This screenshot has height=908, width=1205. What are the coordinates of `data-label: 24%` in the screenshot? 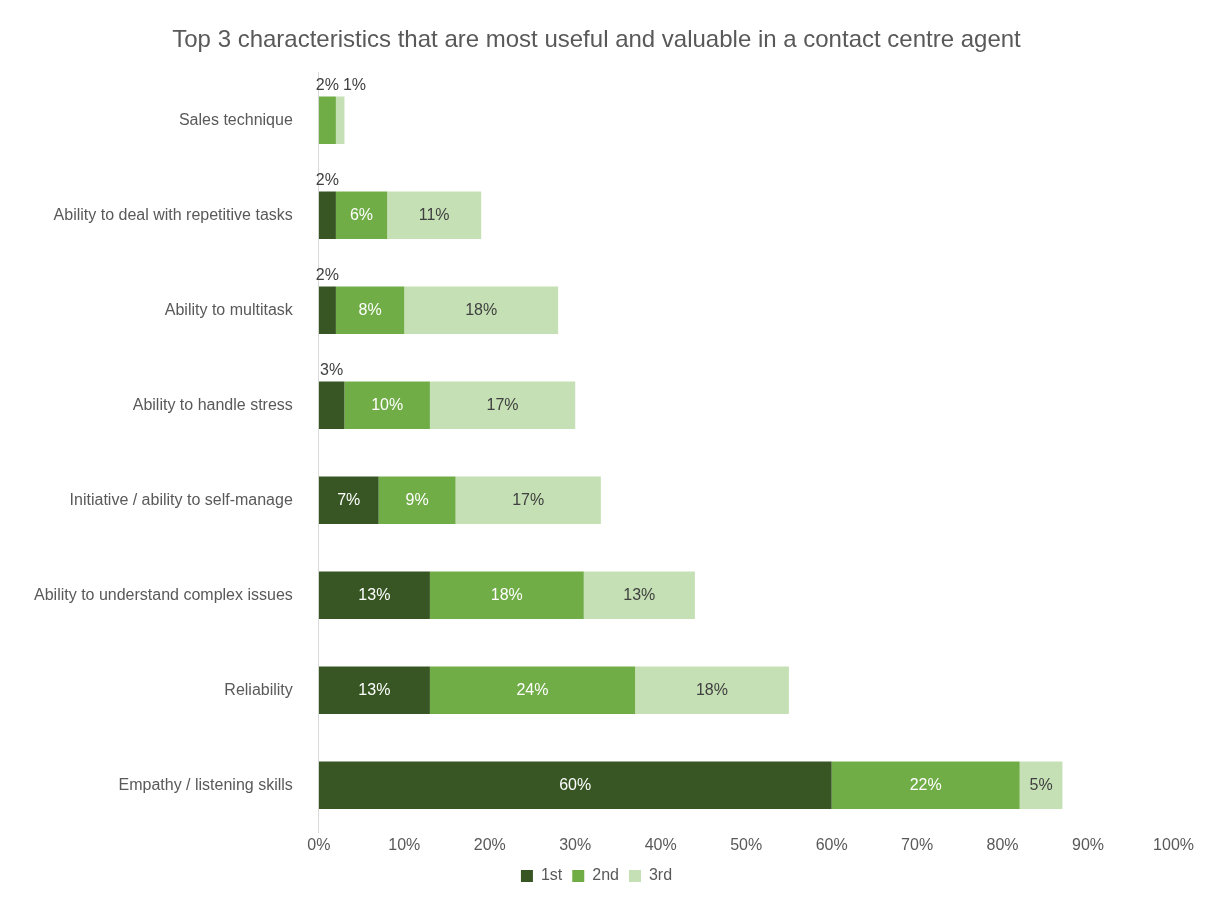 It's located at (532, 689).